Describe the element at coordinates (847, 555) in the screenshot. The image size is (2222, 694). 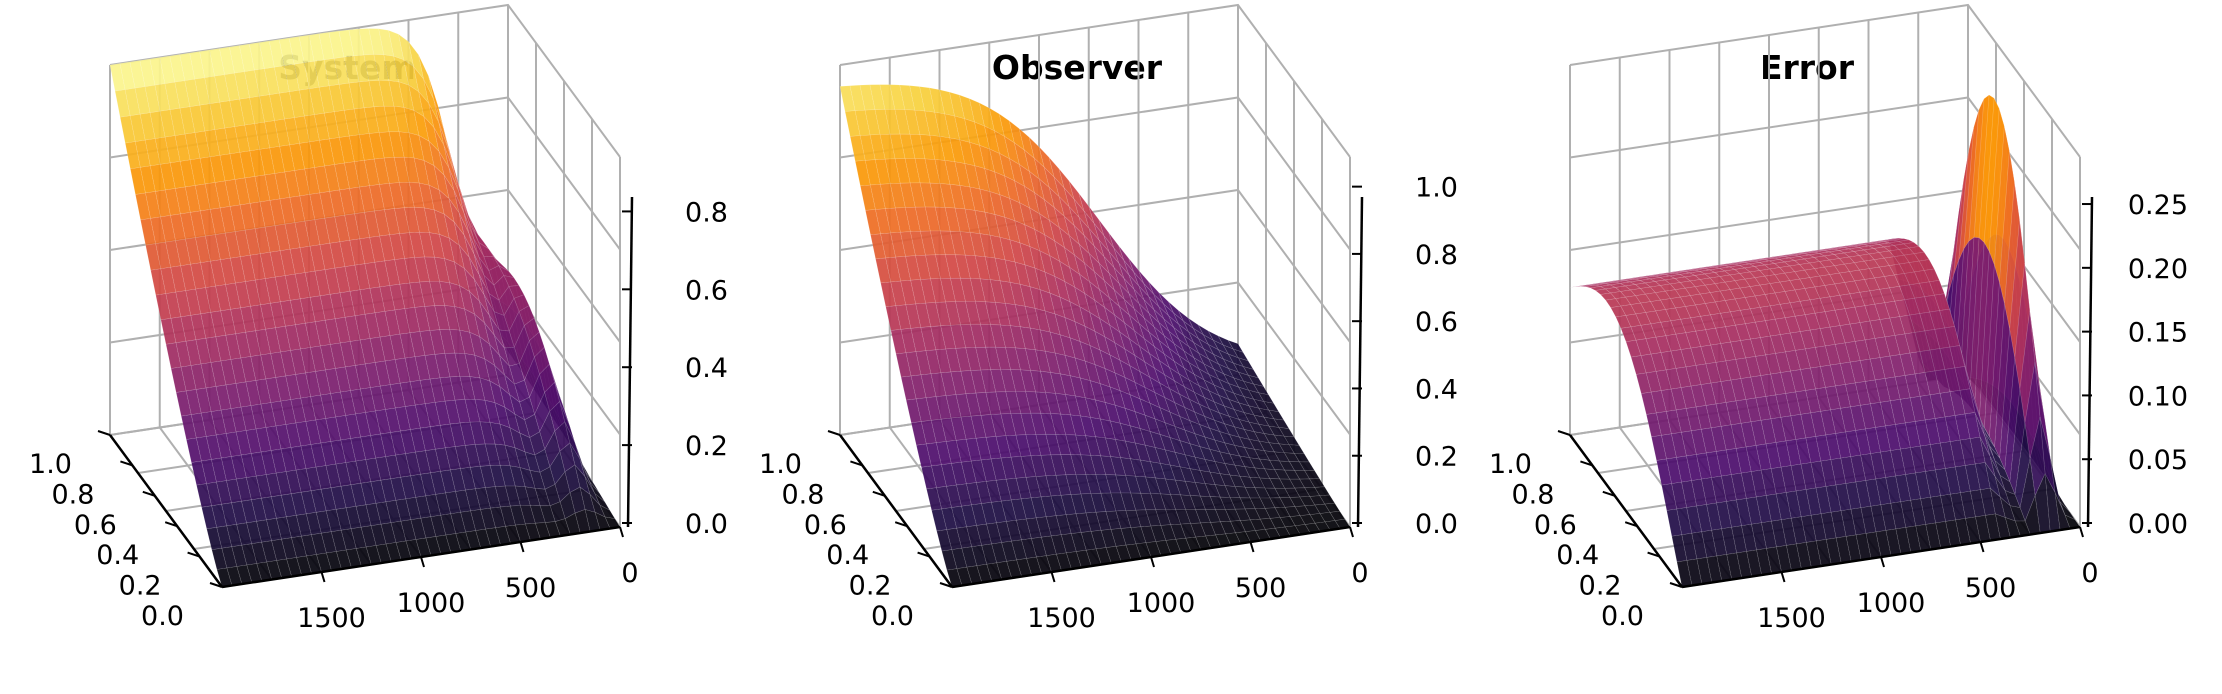
I see `observer-y-tick-label: 0.4` at that location.